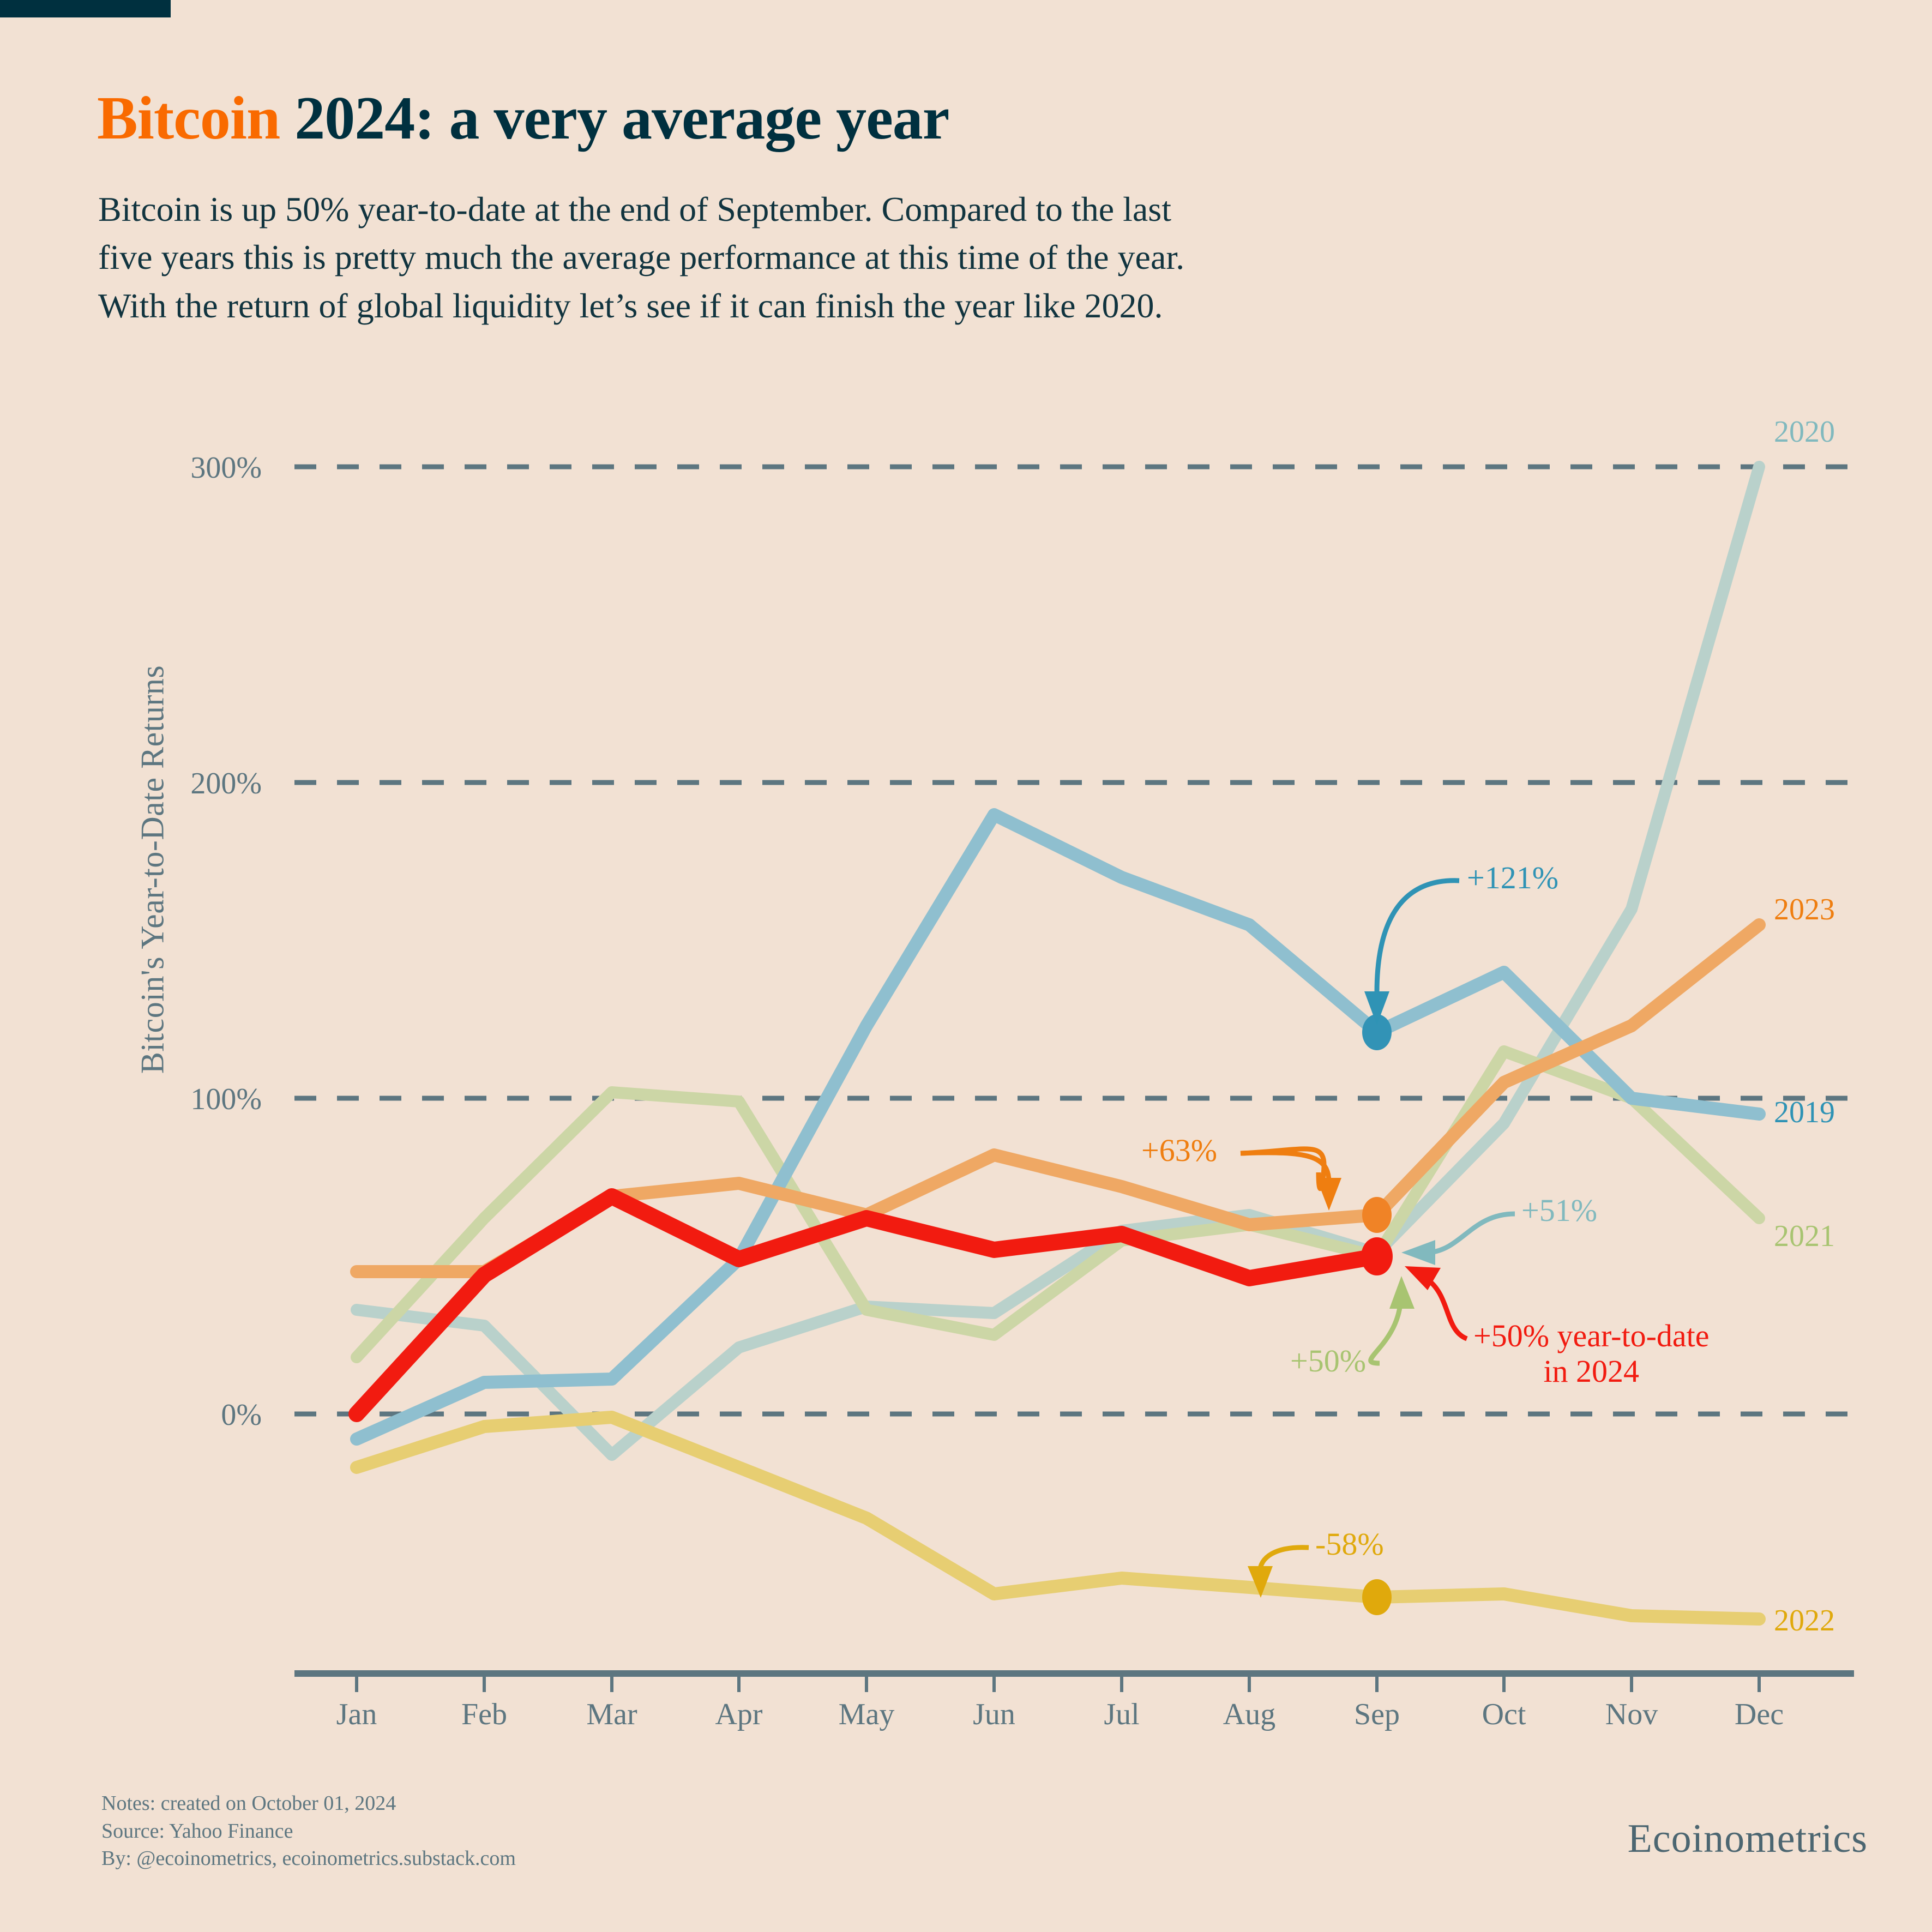  What do you see at coordinates (248, 1803) in the screenshot?
I see `notes-line-1: Notes: created on October 01, 2024` at bounding box center [248, 1803].